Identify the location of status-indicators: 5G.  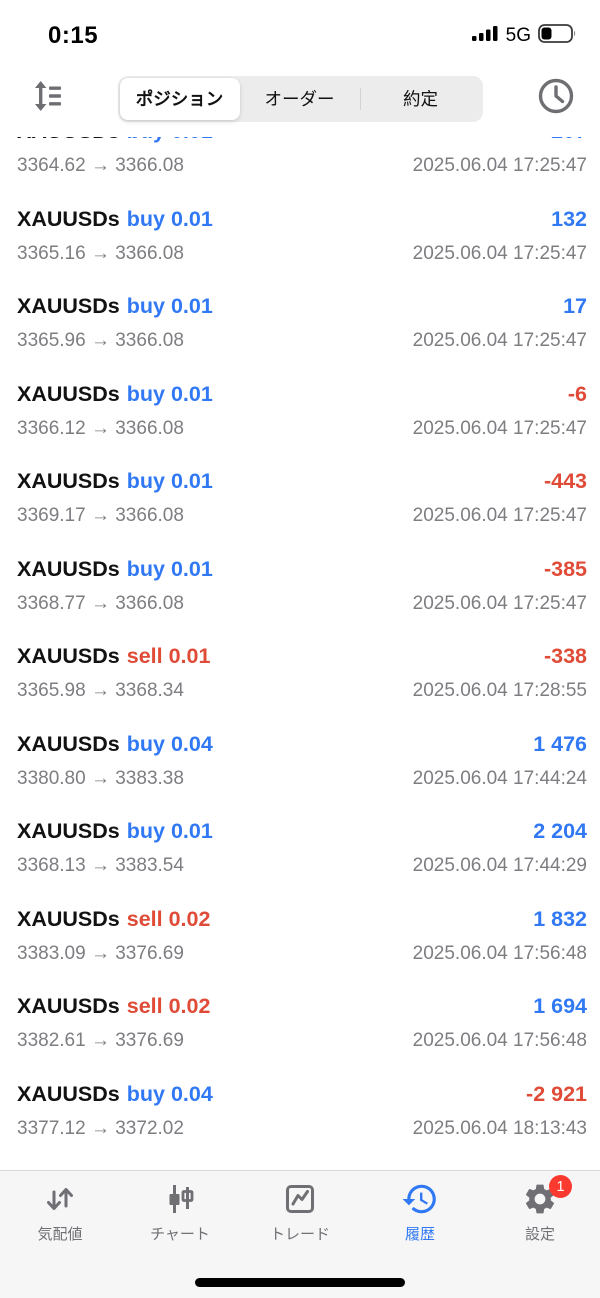
(524, 36).